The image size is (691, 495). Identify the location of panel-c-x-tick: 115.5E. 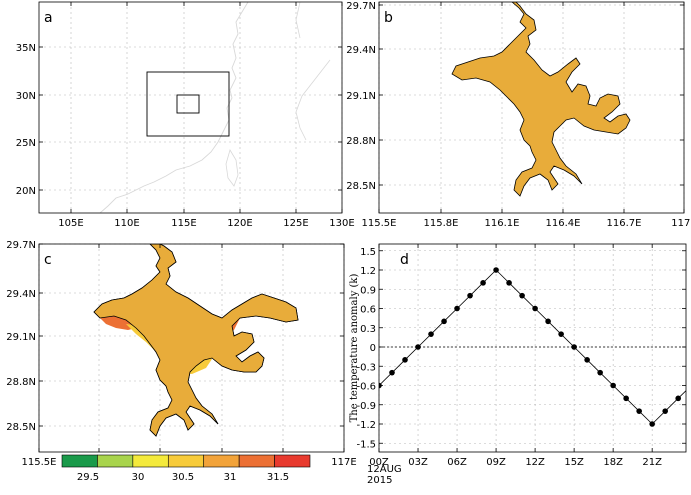
(39, 462).